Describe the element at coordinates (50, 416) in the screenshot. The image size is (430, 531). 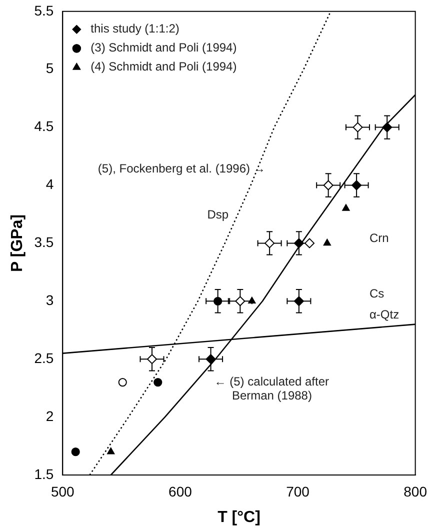
I see `y-tick-label: 2` at that location.